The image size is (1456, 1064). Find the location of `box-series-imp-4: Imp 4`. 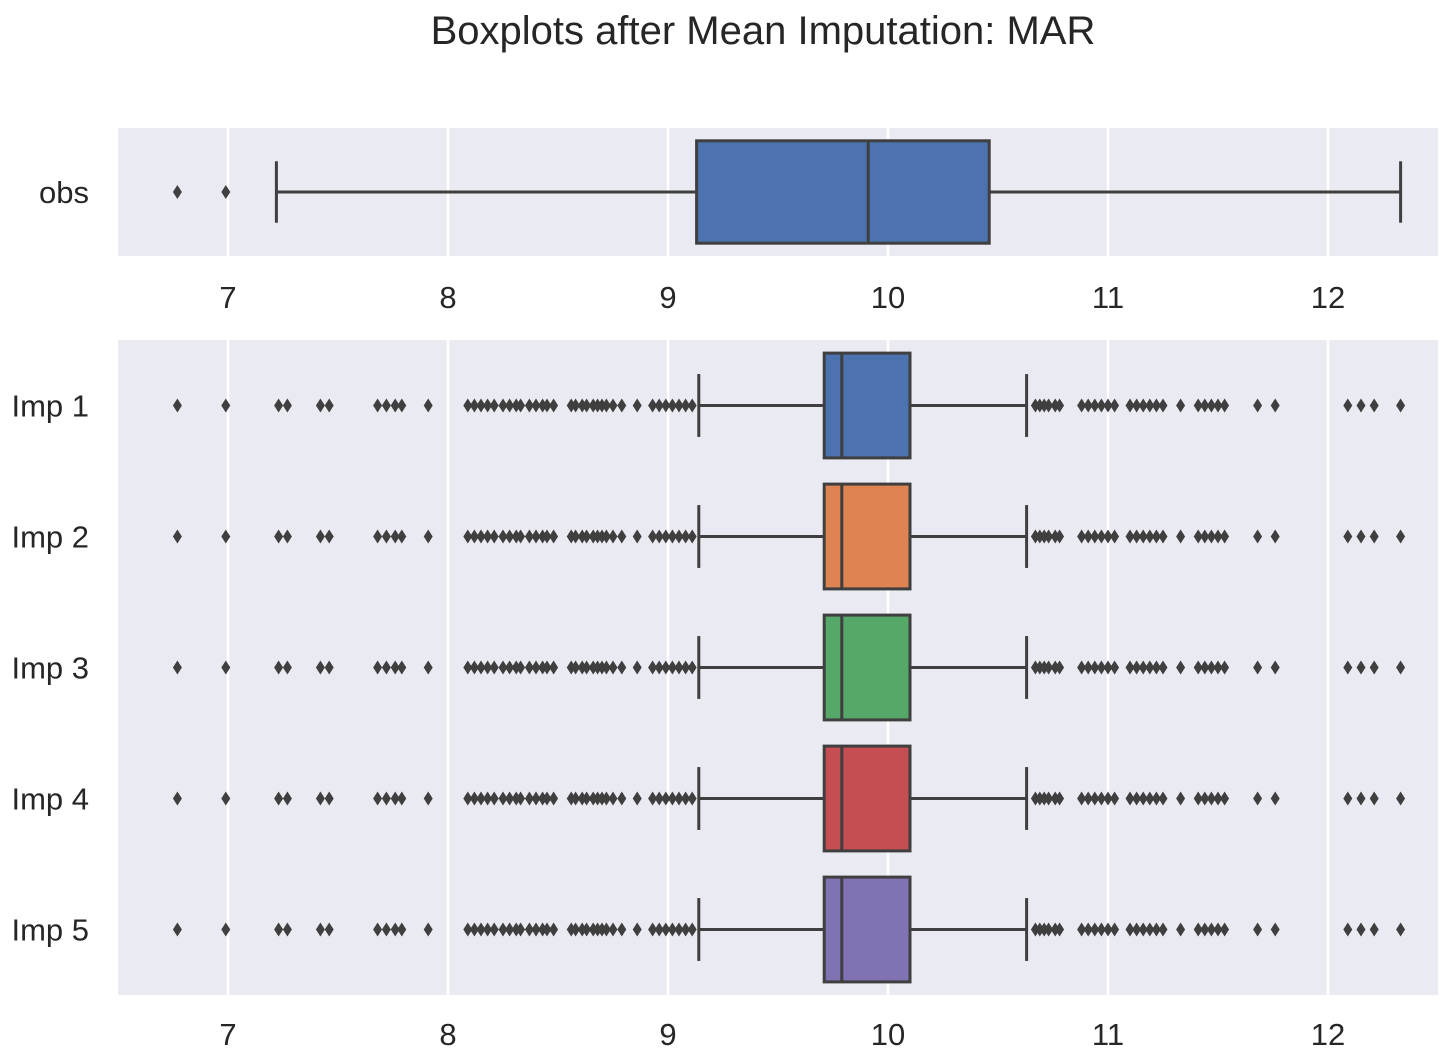

box-series-imp-4: Imp 4 is located at coordinates (708, 798).